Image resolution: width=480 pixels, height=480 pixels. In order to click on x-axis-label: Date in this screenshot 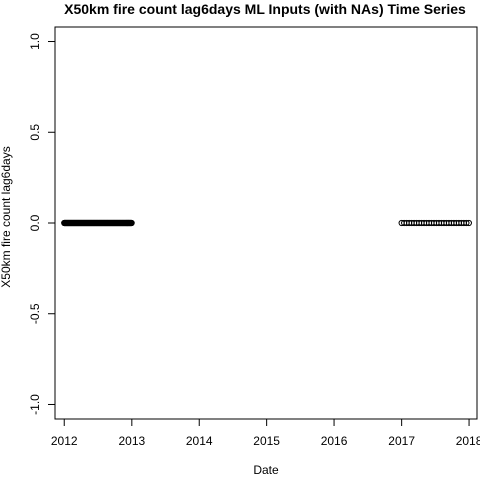, I will do `click(266, 470)`.